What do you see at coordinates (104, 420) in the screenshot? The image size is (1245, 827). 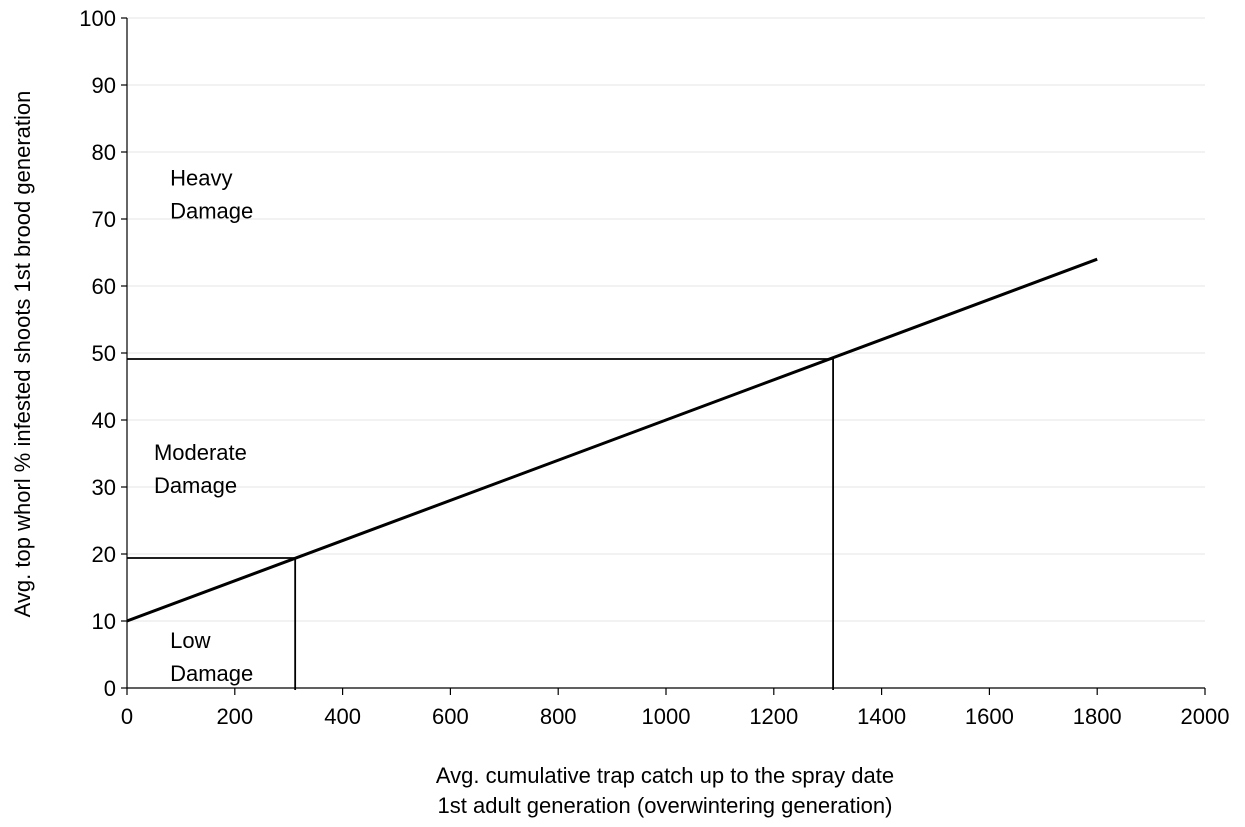 I see `y-tick-label: 40` at bounding box center [104, 420].